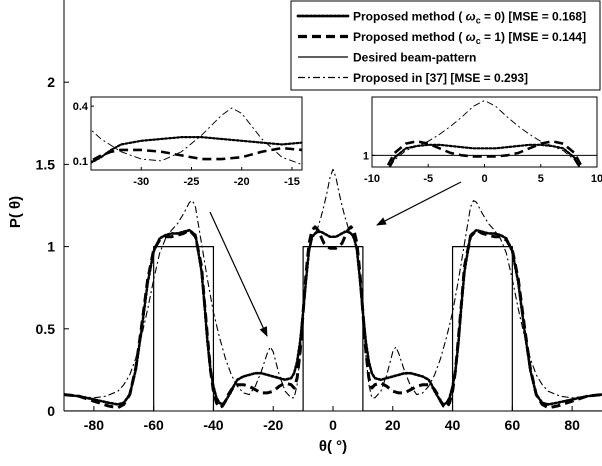 The width and height of the screenshot is (602, 466). What do you see at coordinates (484, 160) in the screenshot?
I see `inset-right-series-line-solid` at bounding box center [484, 160].